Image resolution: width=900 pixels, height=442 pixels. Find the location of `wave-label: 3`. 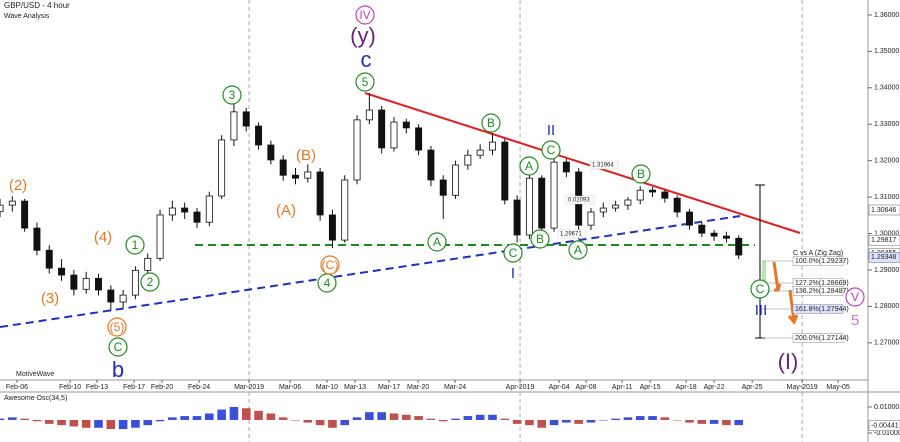

wave-label: 3 is located at coordinates (232, 95).